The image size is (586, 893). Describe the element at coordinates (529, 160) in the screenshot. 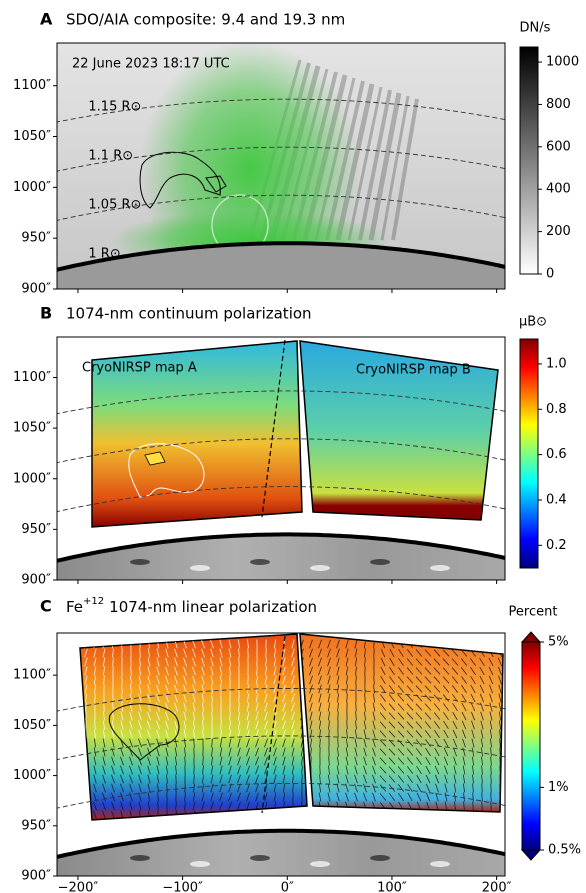

I see `colorbar` at that location.